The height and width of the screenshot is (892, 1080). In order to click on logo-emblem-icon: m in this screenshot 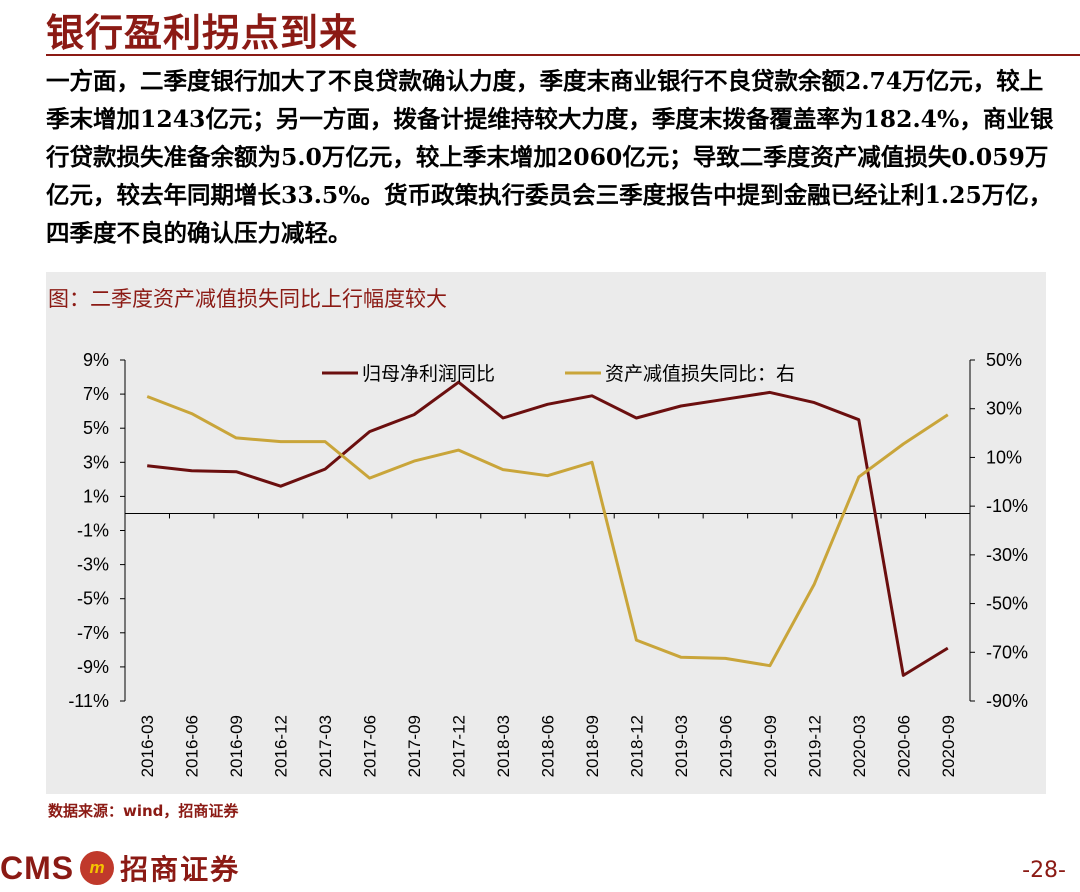, I will do `click(97, 868)`.